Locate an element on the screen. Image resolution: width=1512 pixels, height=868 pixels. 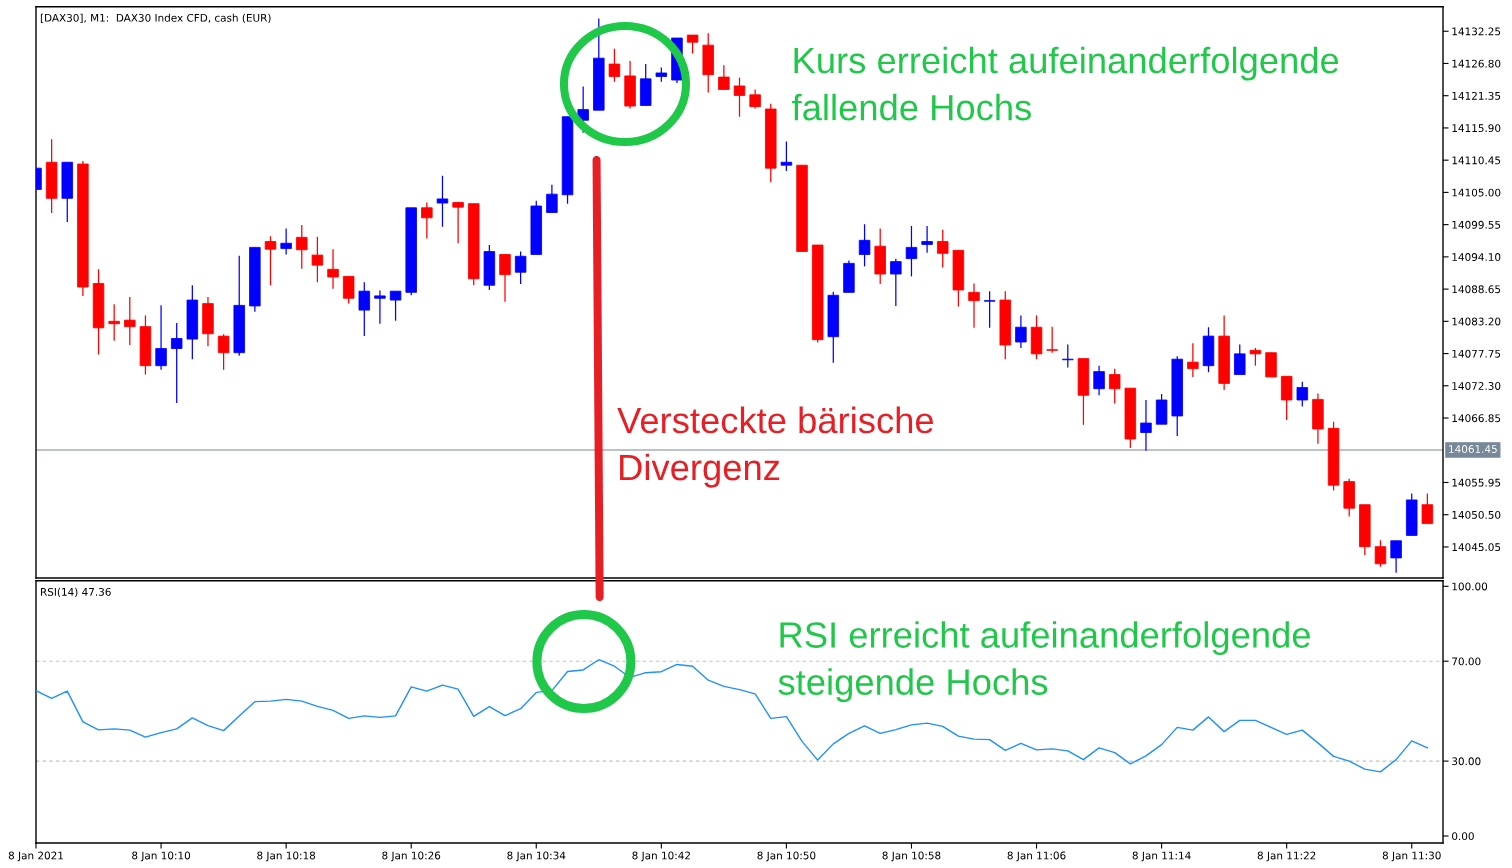
x-tick-label: 8 Jan 10:10 is located at coordinates (161, 856).